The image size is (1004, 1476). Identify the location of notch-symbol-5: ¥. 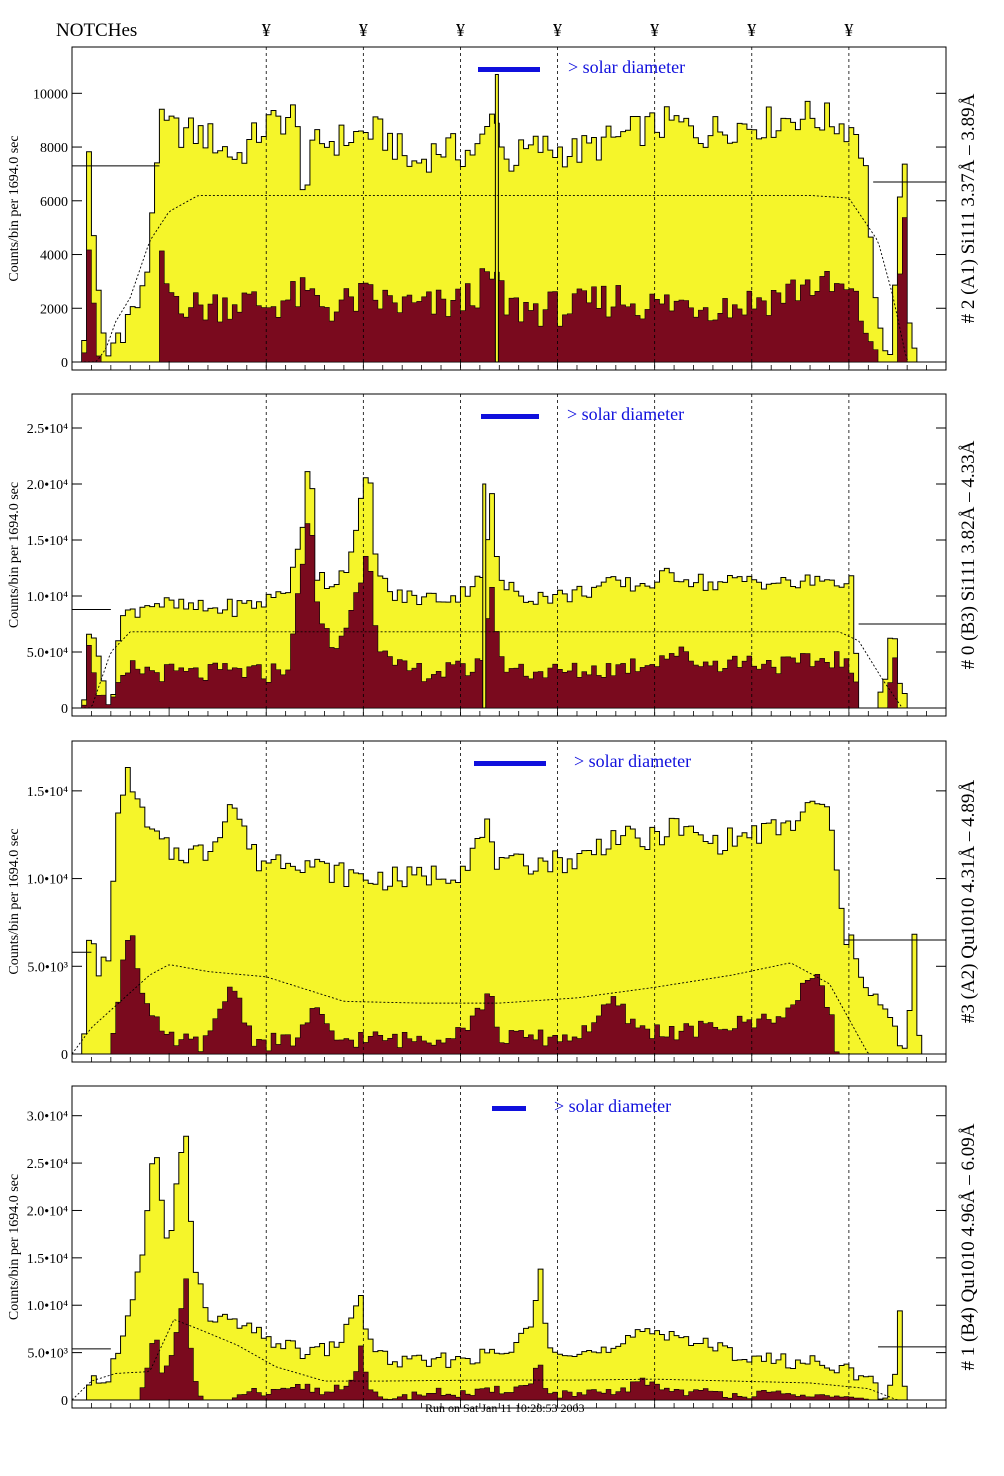
(751, 30).